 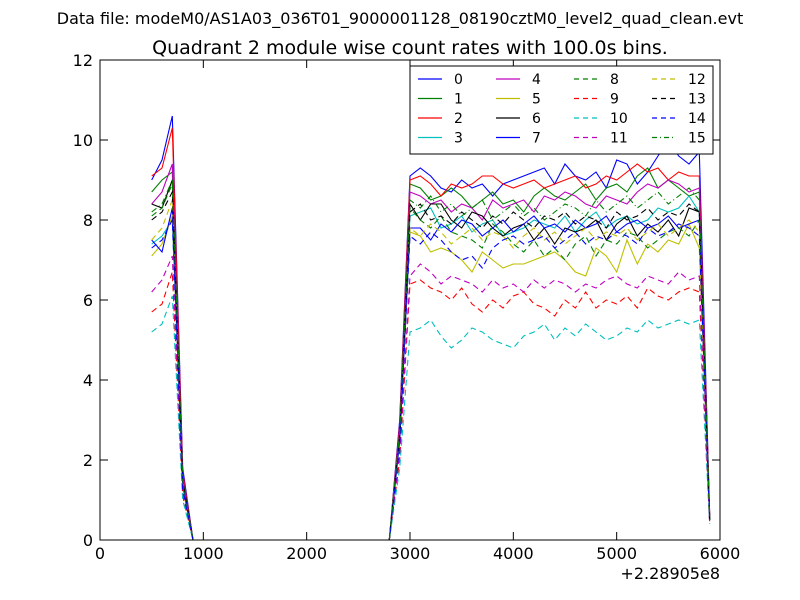 What do you see at coordinates (720, 553) in the screenshot?
I see `x-tick-label: 6000` at bounding box center [720, 553].